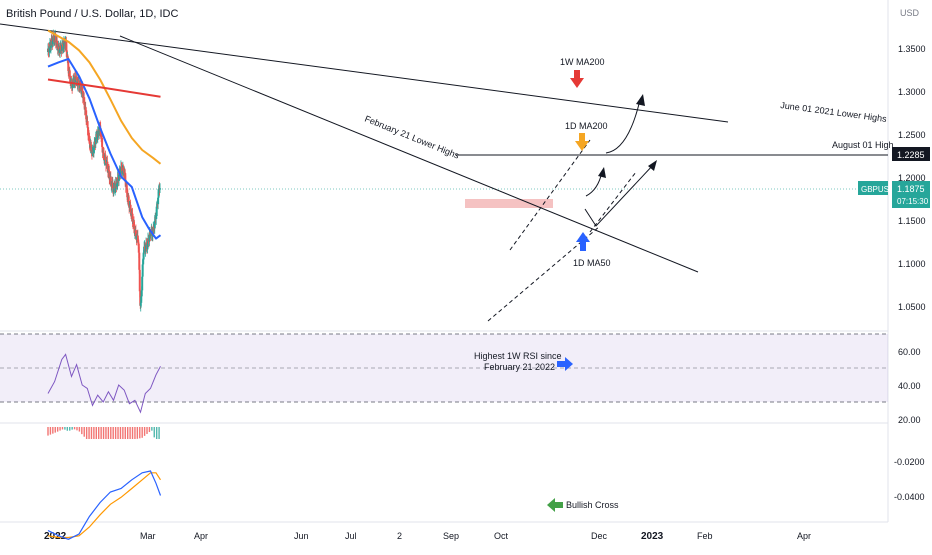 The width and height of the screenshot is (932, 555). What do you see at coordinates (582, 142) in the screenshot?
I see `ma200-daily-marker` at bounding box center [582, 142].